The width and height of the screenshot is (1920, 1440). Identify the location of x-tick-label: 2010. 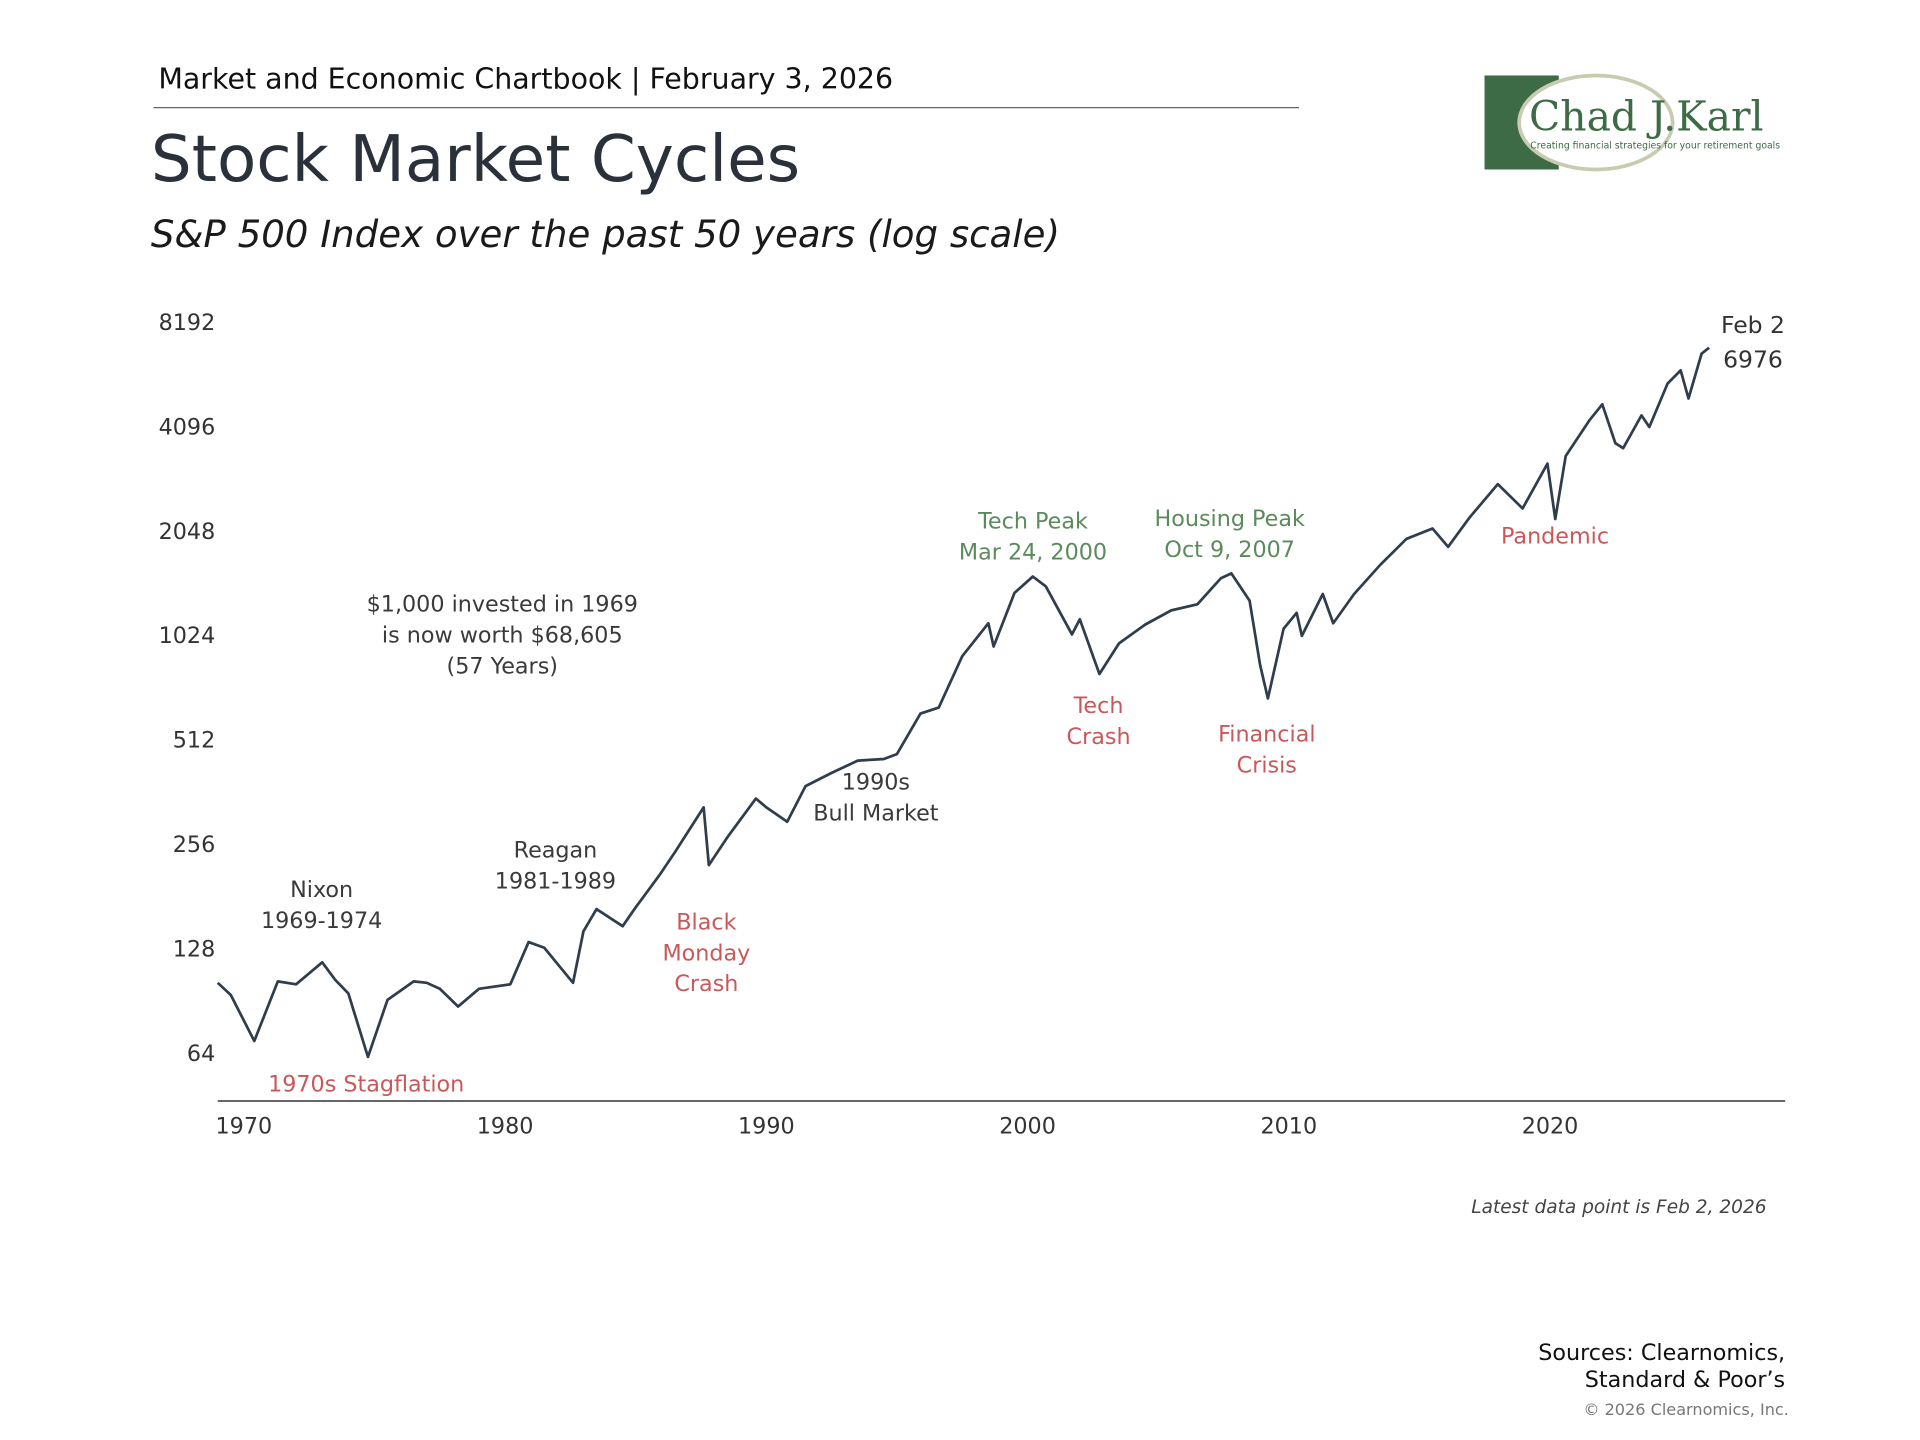
(1288, 1127).